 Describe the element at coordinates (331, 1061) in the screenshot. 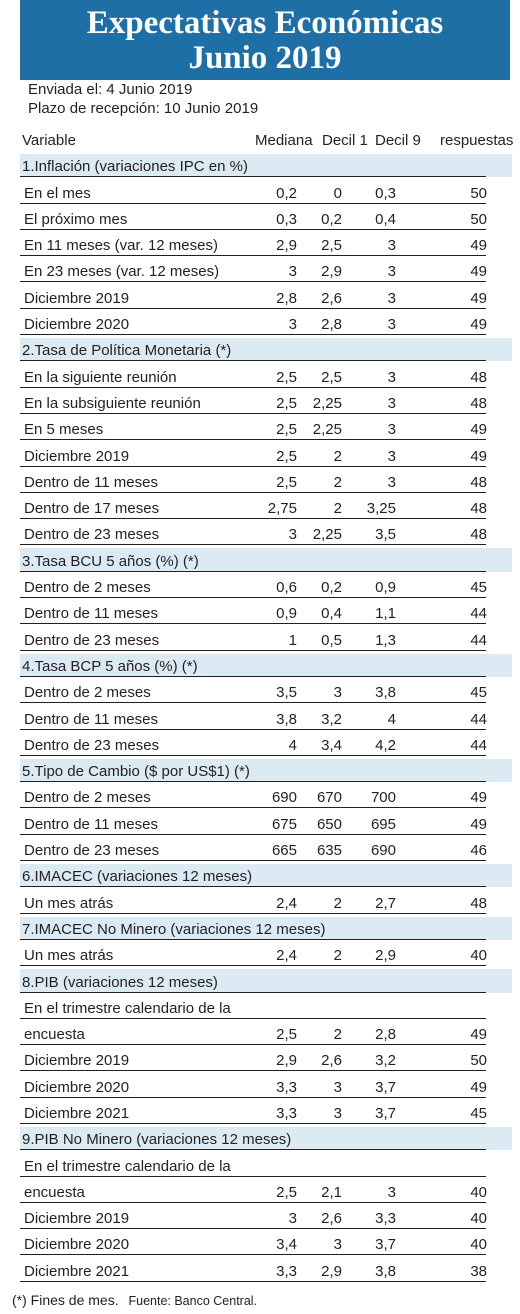

I see `cell-decile-1: 2,6` at that location.